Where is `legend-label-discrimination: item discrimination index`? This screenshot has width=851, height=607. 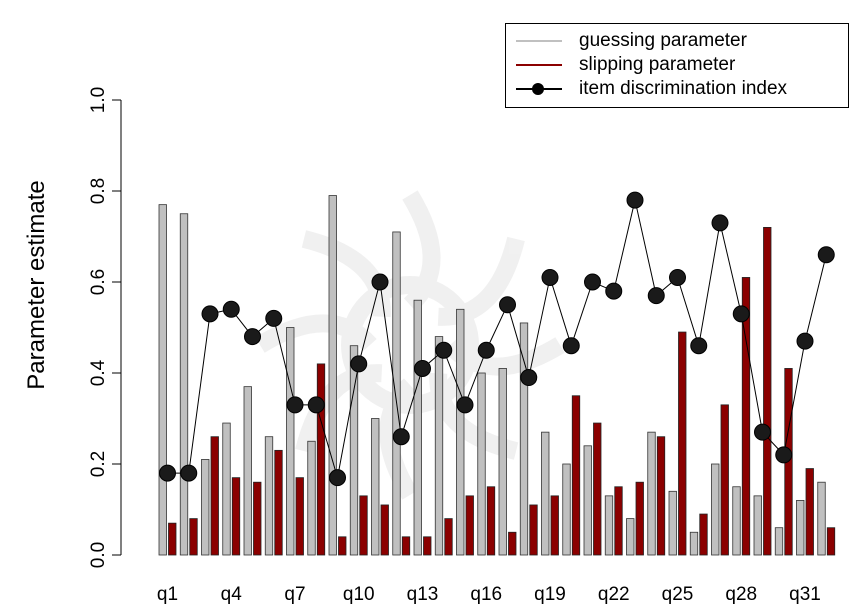
legend-label-discrimination: item discrimination index is located at coordinates (683, 88).